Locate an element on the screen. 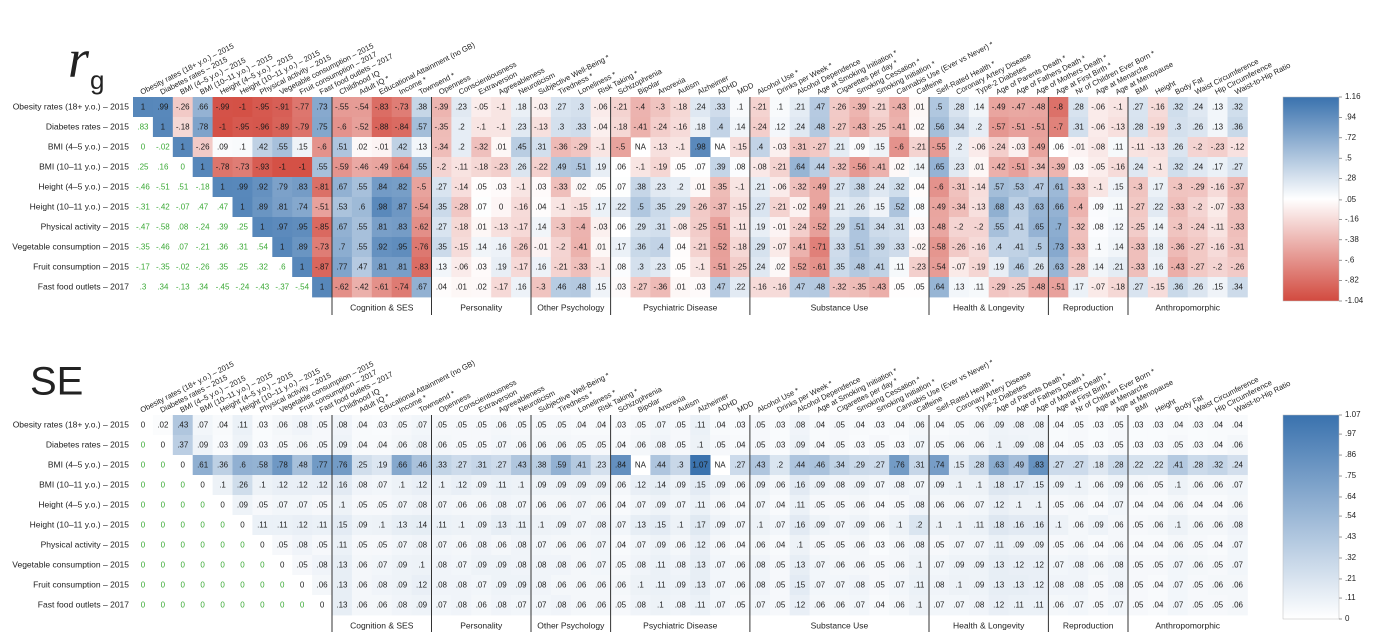 This screenshot has width=1375, height=632. cell-label: .43 is located at coordinates (183, 425).